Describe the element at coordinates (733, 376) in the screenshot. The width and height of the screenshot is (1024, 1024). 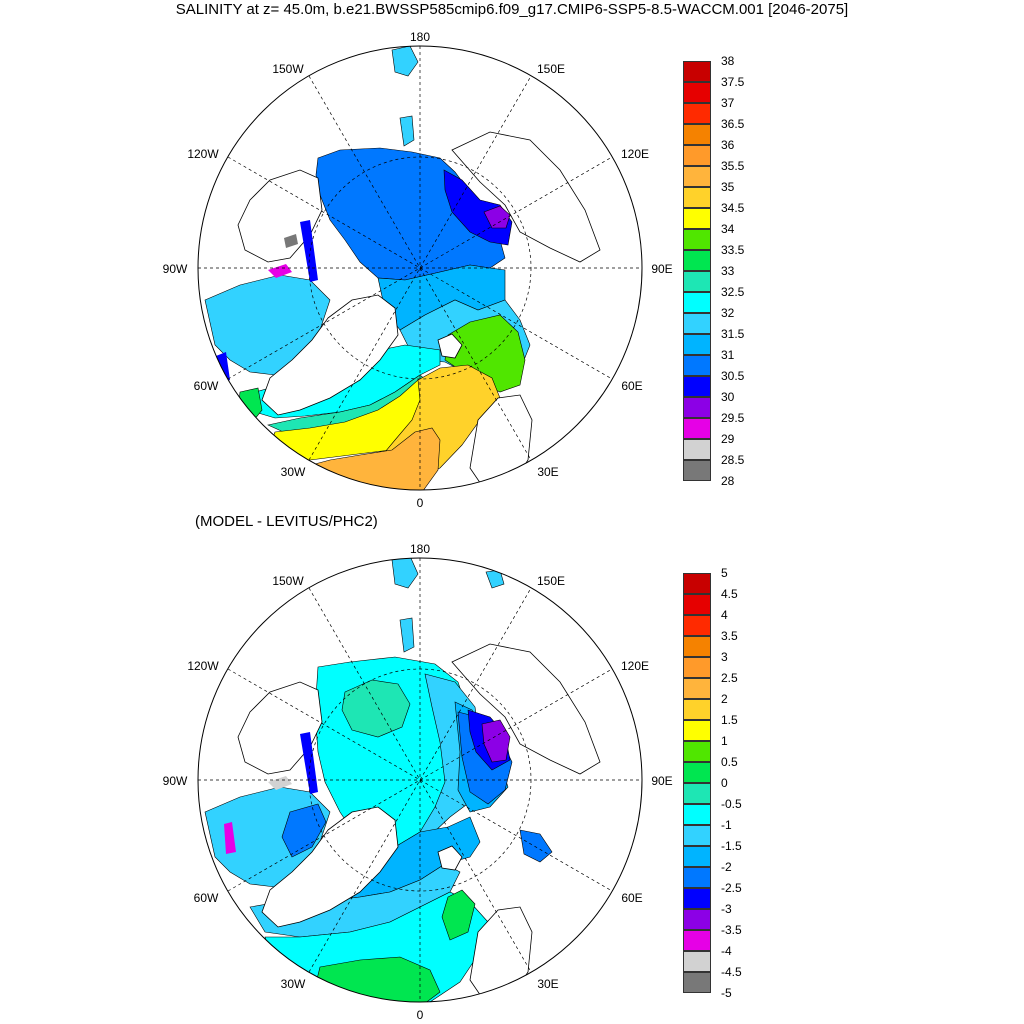
I see `colorbar-tick-label: 30.5` at that location.